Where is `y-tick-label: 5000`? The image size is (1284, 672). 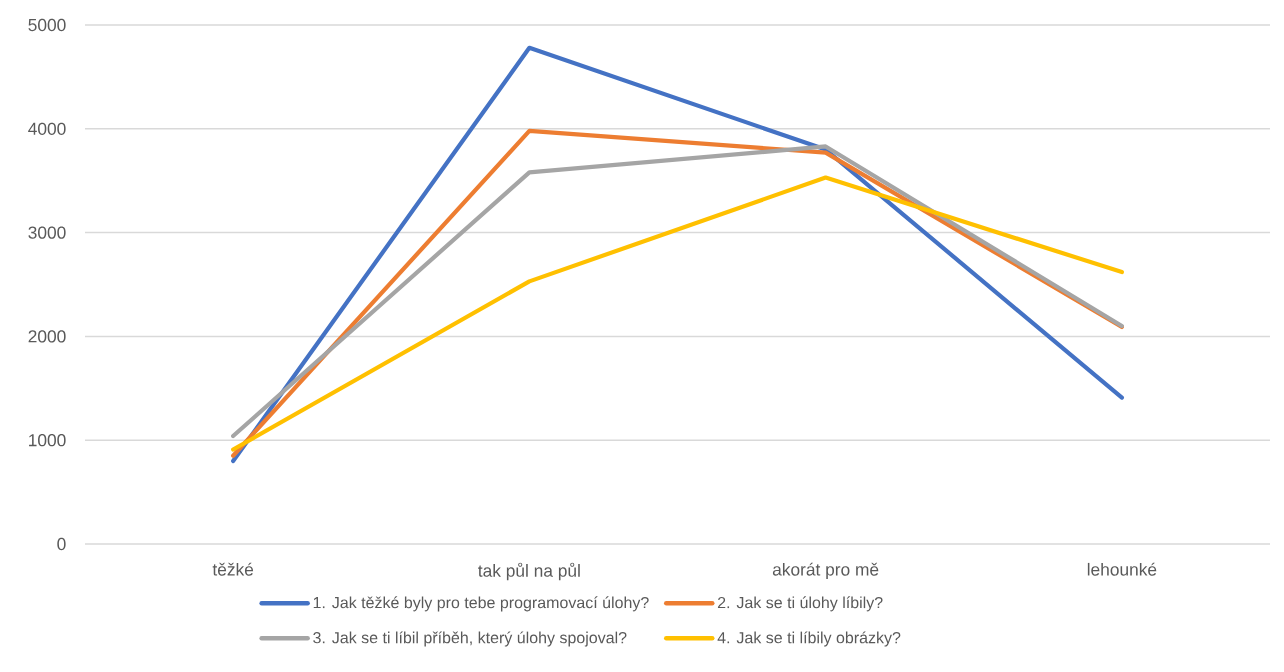
y-tick-label: 5000 is located at coordinates (47, 25).